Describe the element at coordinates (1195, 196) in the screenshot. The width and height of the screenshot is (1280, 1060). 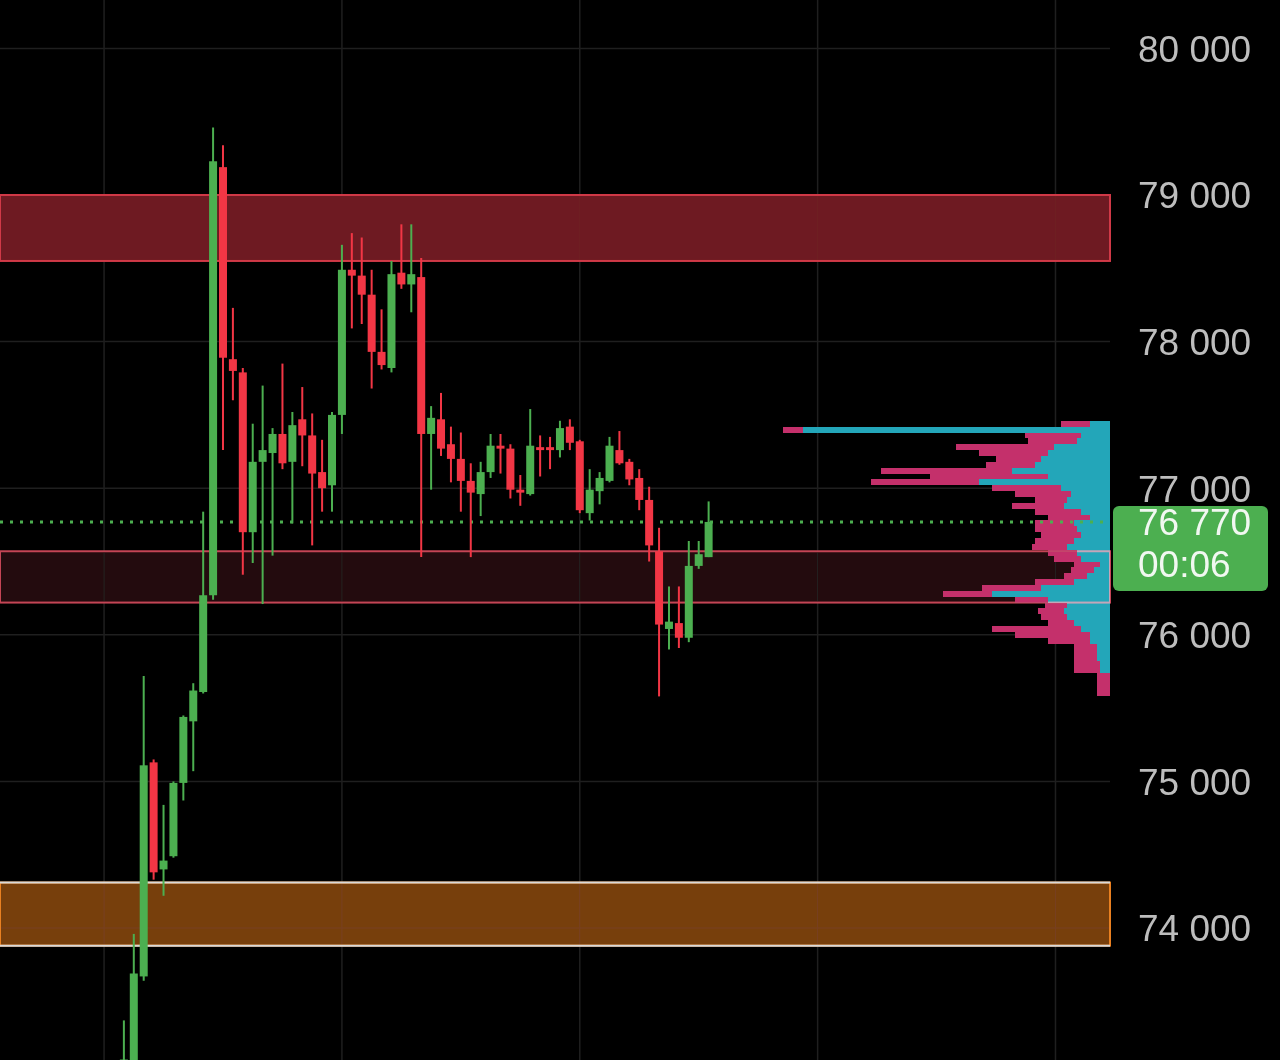
I see `y-tick-label: 79 000` at that location.